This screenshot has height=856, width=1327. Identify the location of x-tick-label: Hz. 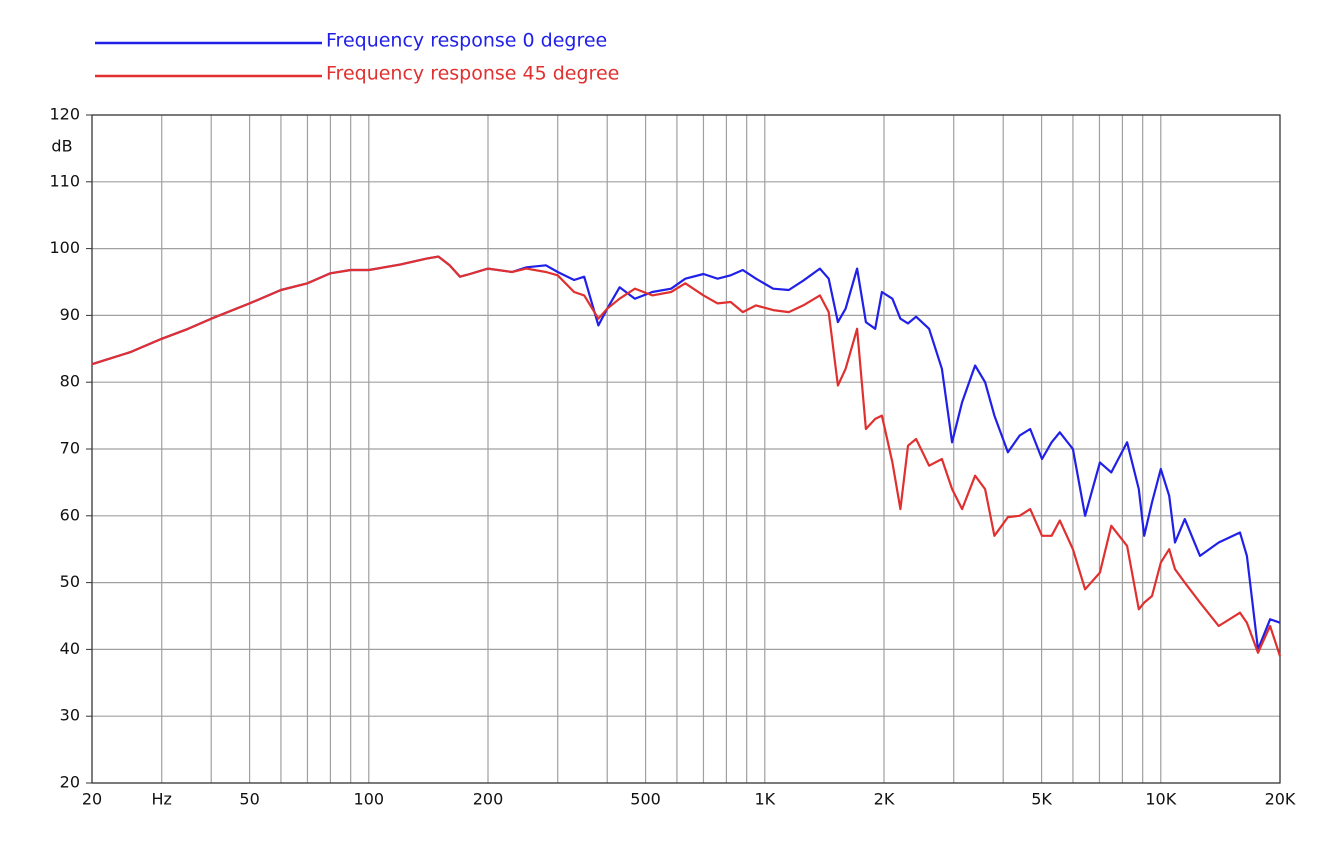
(162, 799).